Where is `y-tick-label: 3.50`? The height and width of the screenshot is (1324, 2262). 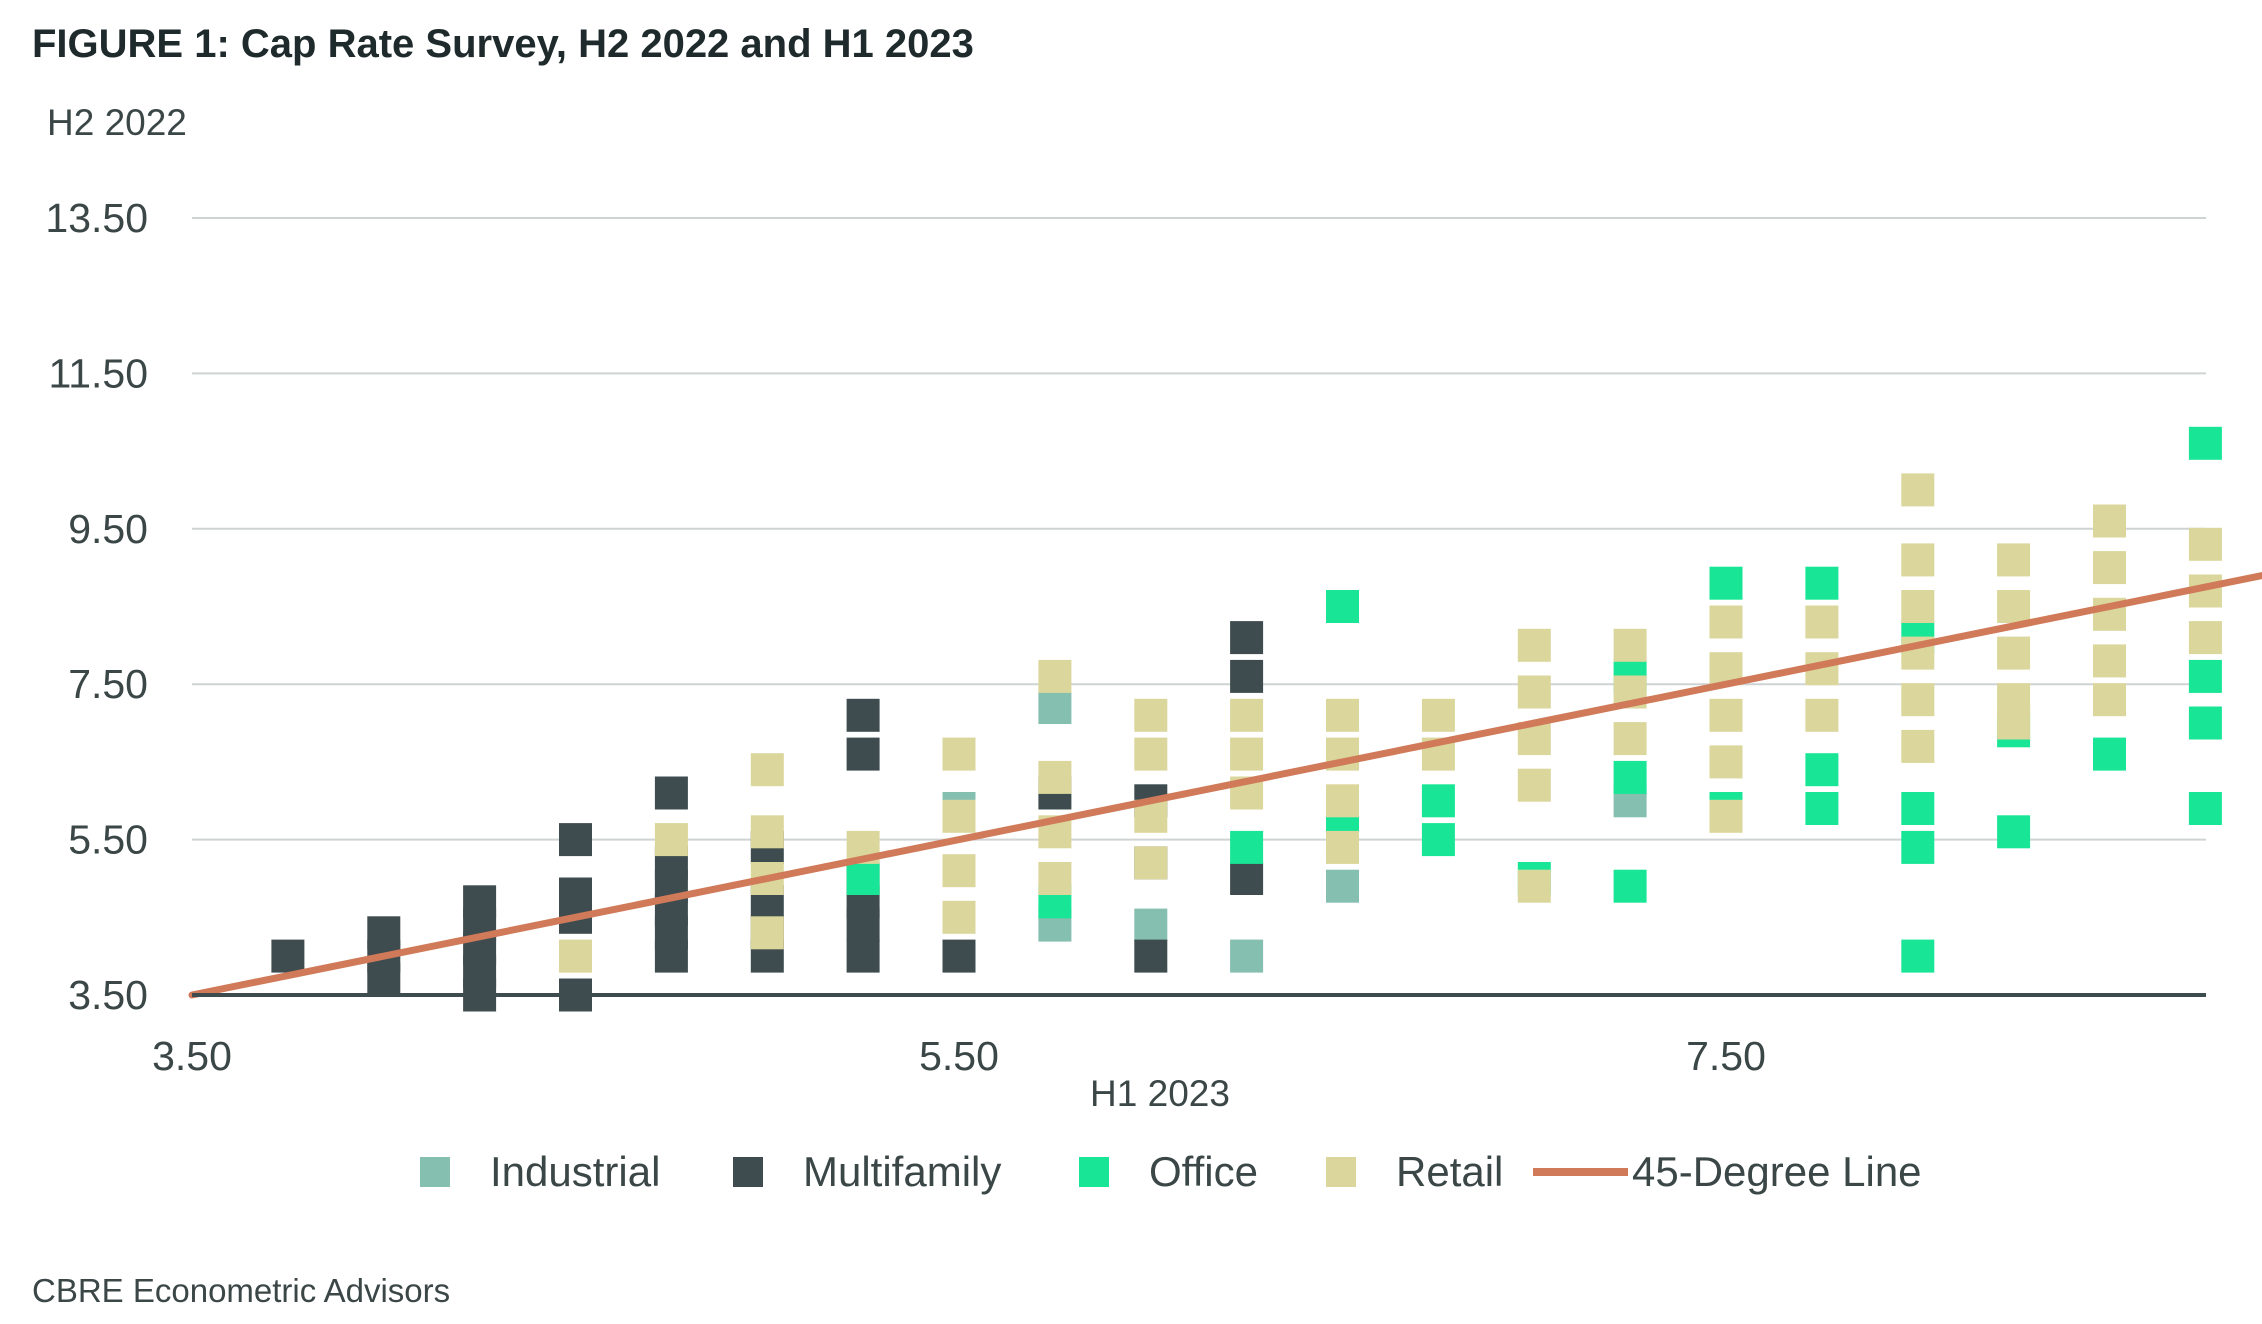 y-tick-label: 3.50 is located at coordinates (108, 995).